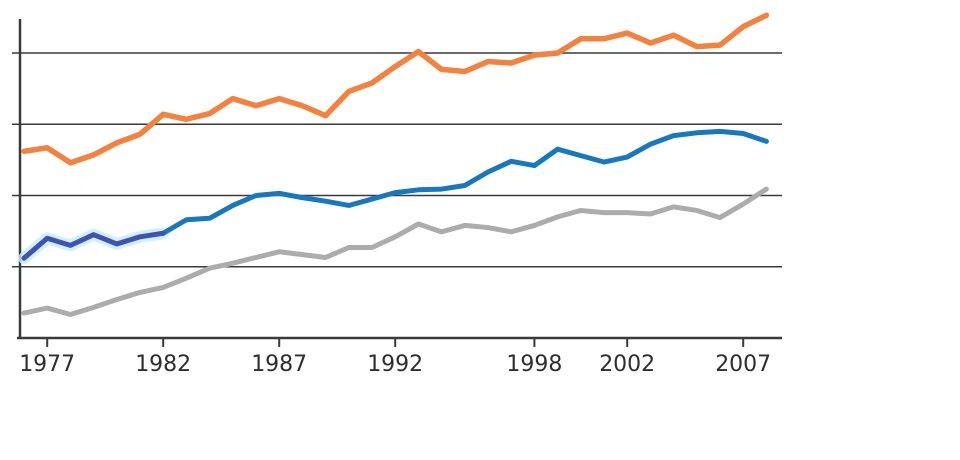 Image resolution: width=960 pixels, height=460 pixels. What do you see at coordinates (47, 364) in the screenshot?
I see `x-tick-label-1977: 1977` at bounding box center [47, 364].